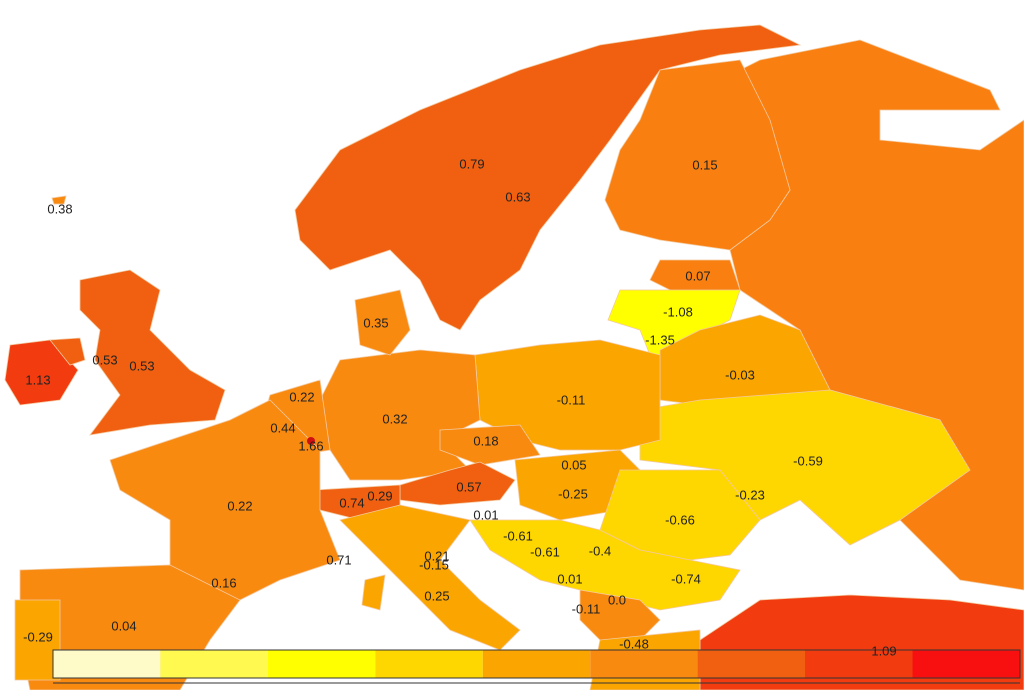 This screenshot has height=690, width=1024. I want to click on region-label: 1.09, so click(883, 650).